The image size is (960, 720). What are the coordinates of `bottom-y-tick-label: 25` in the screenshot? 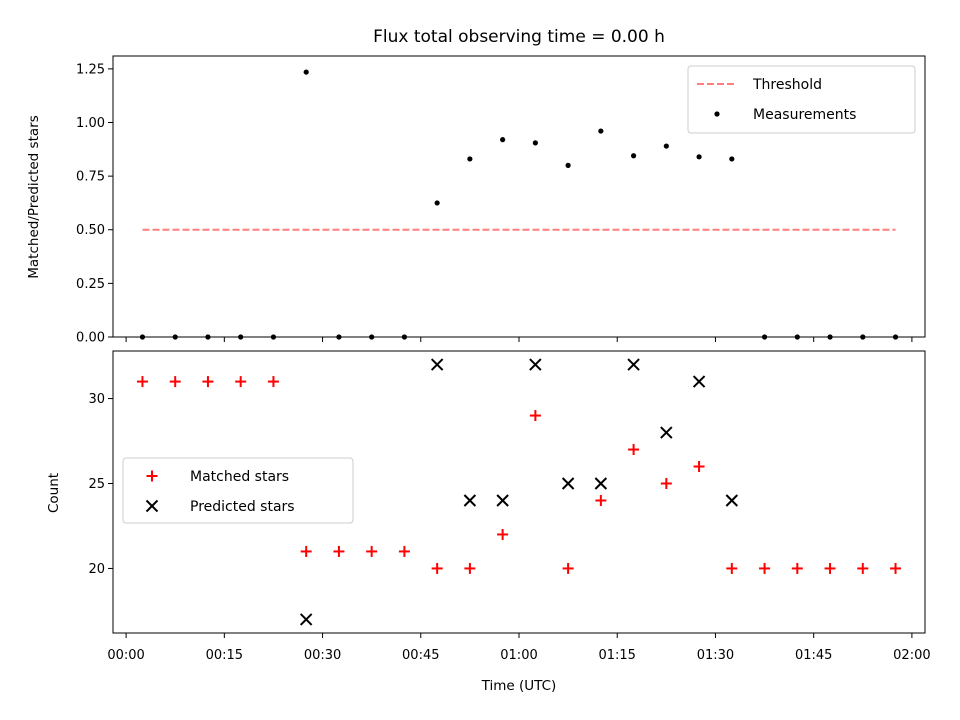 It's located at (96, 484).